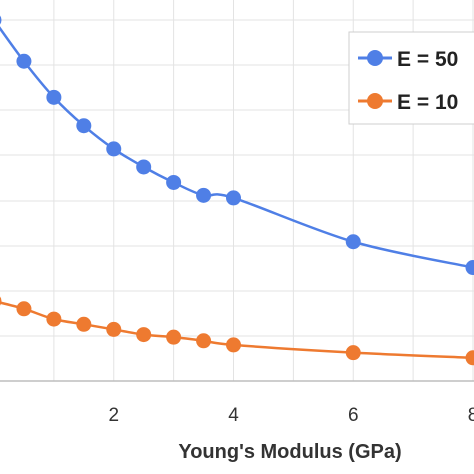 Image resolution: width=474 pixels, height=474 pixels. I want to click on legend-box, so click(411, 78).